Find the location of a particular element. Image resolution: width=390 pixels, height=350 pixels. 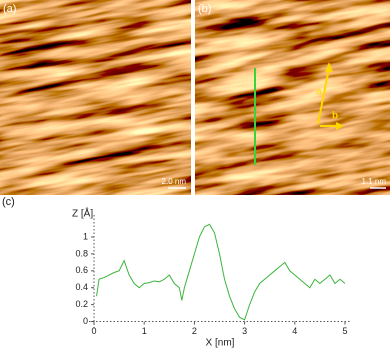

x-tick-label: 1 is located at coordinates (144, 331).